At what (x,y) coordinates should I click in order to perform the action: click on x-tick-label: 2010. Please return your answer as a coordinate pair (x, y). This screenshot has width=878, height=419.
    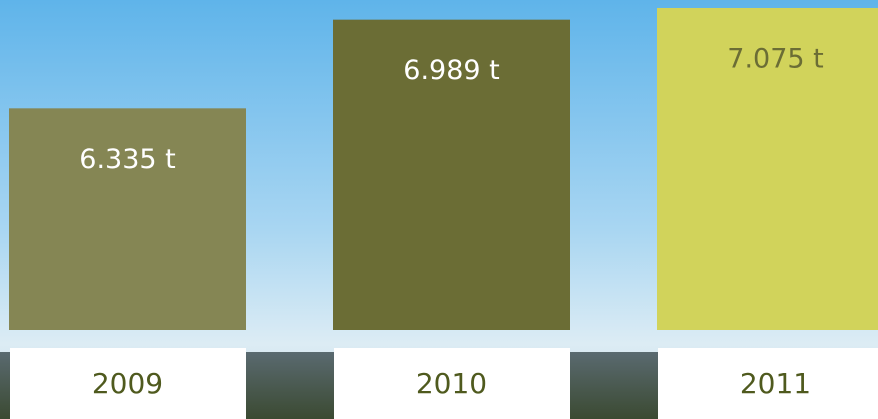
    Looking at the image, I should click on (451, 383).